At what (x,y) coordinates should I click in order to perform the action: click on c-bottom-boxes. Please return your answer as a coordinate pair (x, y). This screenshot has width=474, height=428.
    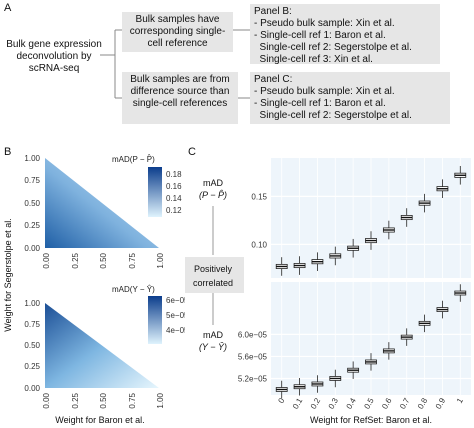
    Looking at the image, I should click on (371, 341).